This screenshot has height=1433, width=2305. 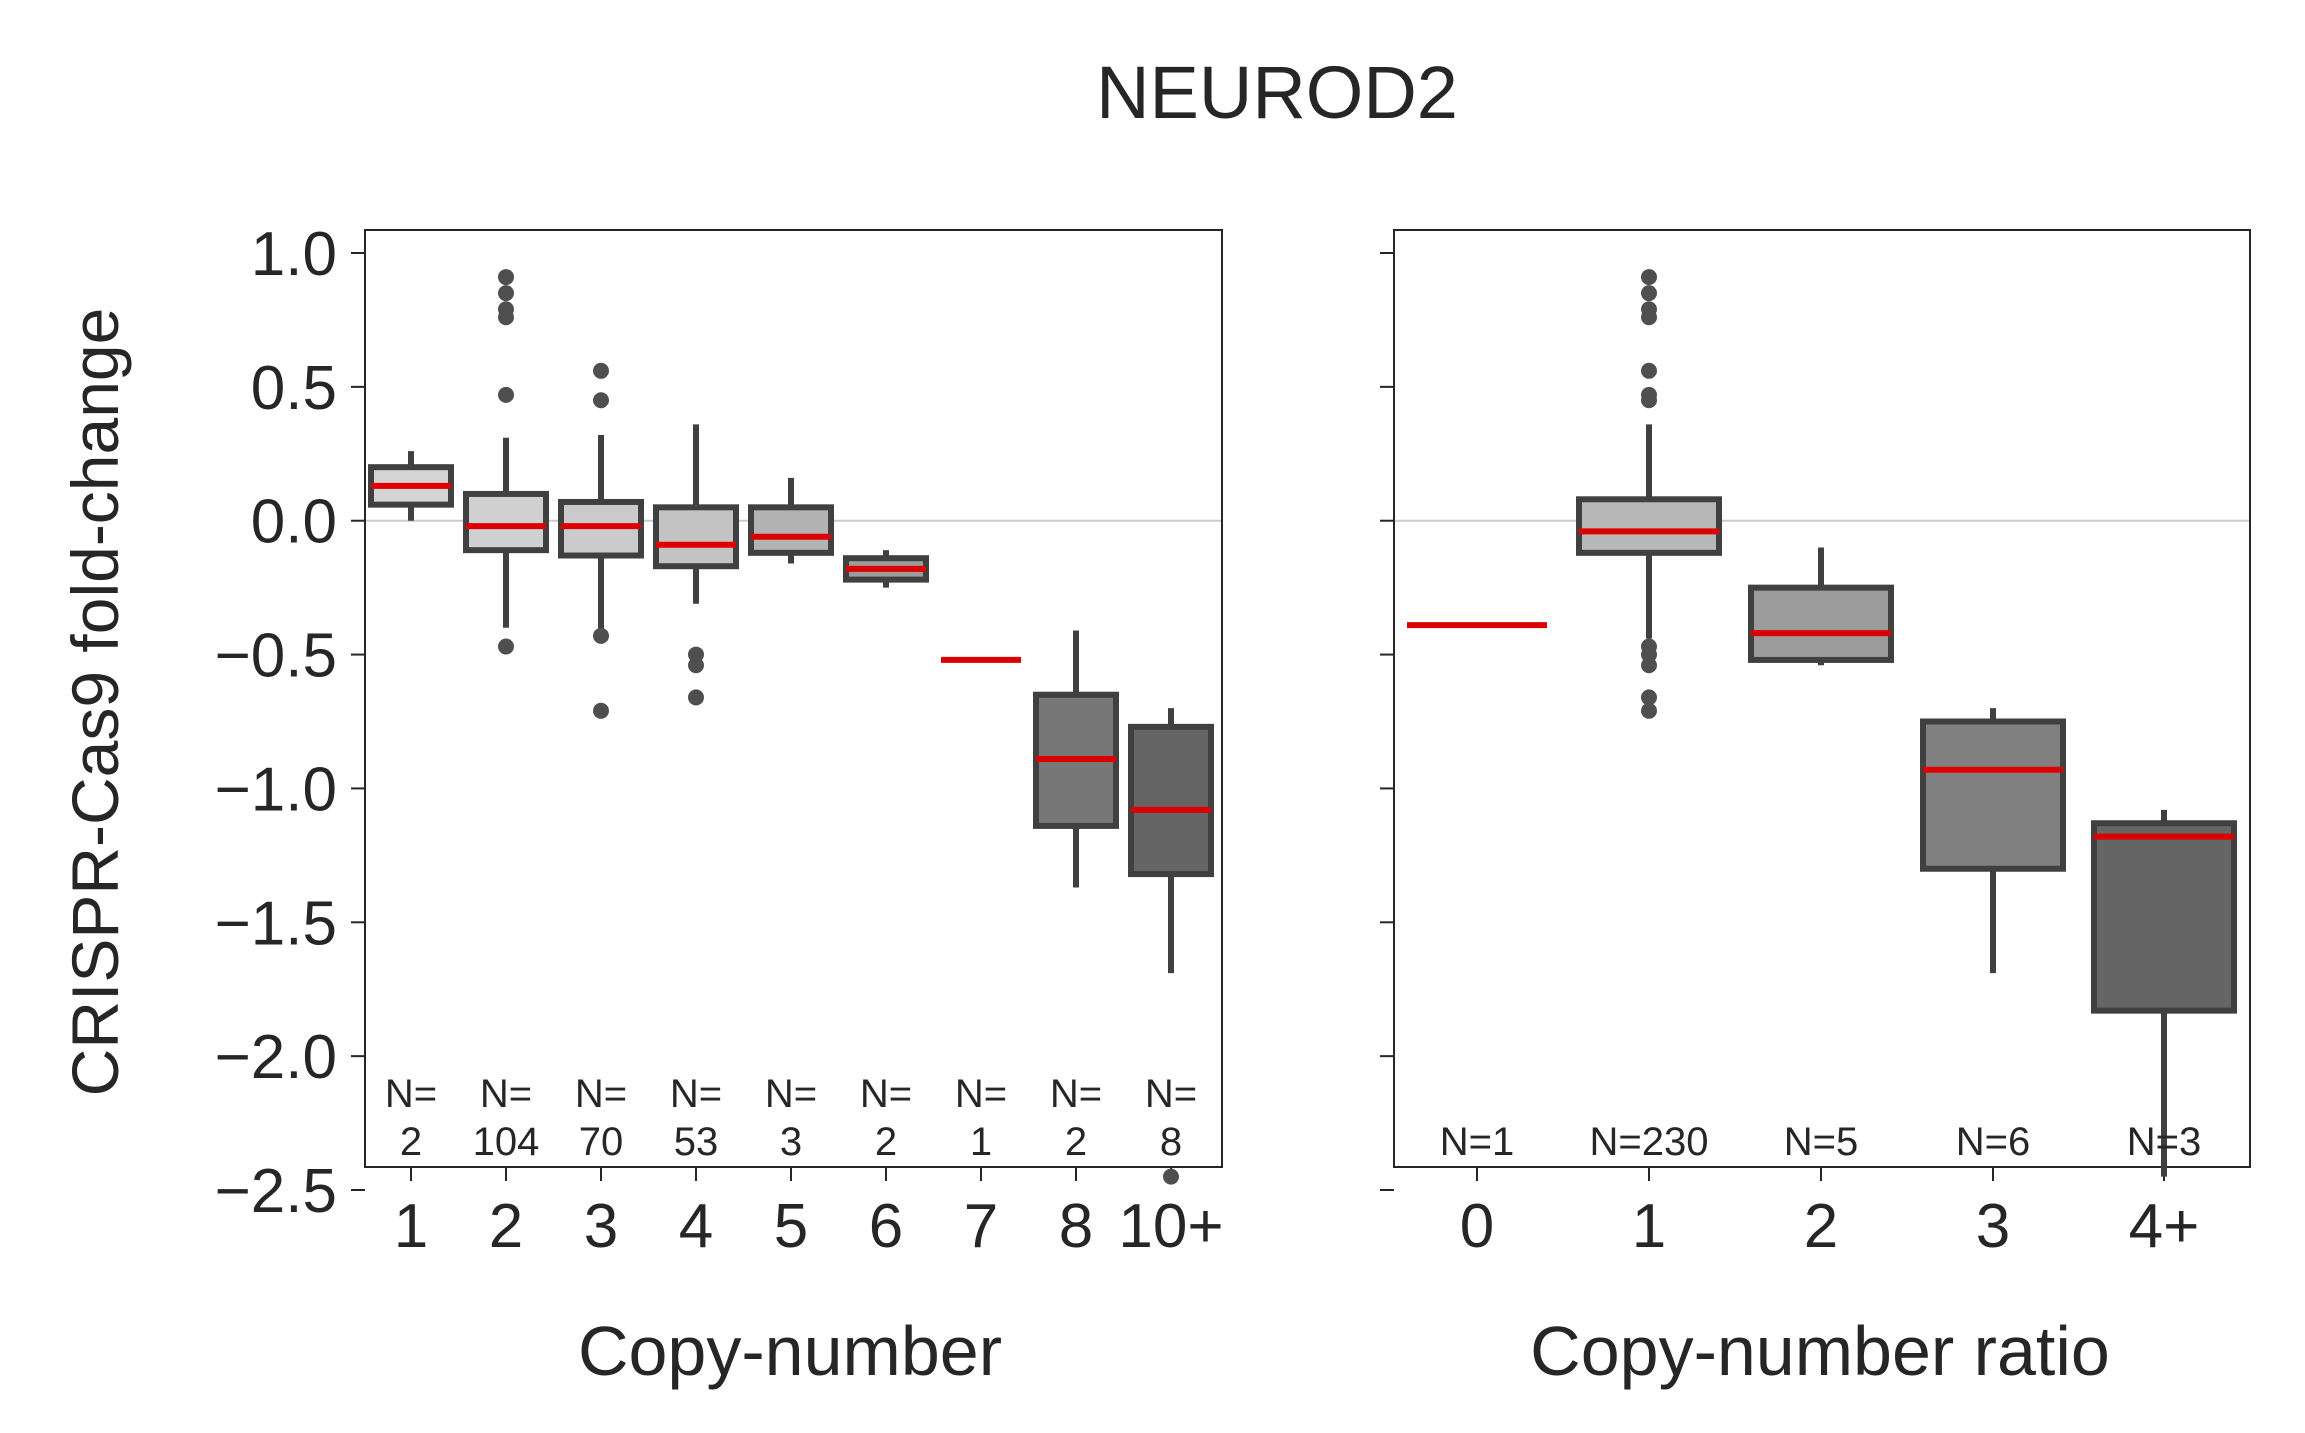 What do you see at coordinates (276, 789) in the screenshot?
I see `y-tick-label: −1.0` at bounding box center [276, 789].